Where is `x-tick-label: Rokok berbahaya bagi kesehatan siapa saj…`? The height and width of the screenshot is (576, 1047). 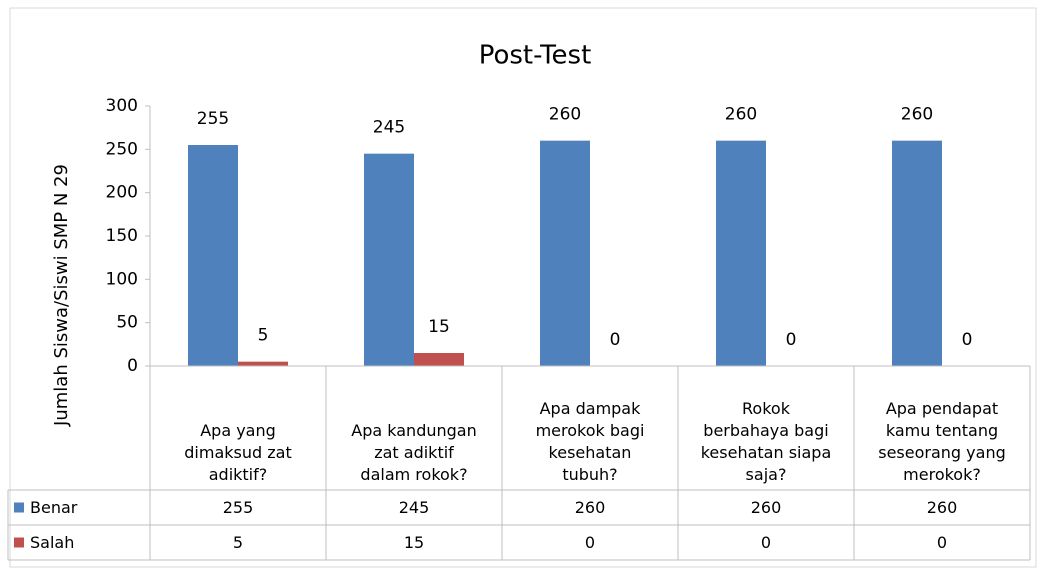
x-tick-label: Rokok berbahaya bagi kesehatan siapa saj… is located at coordinates (766, 441).